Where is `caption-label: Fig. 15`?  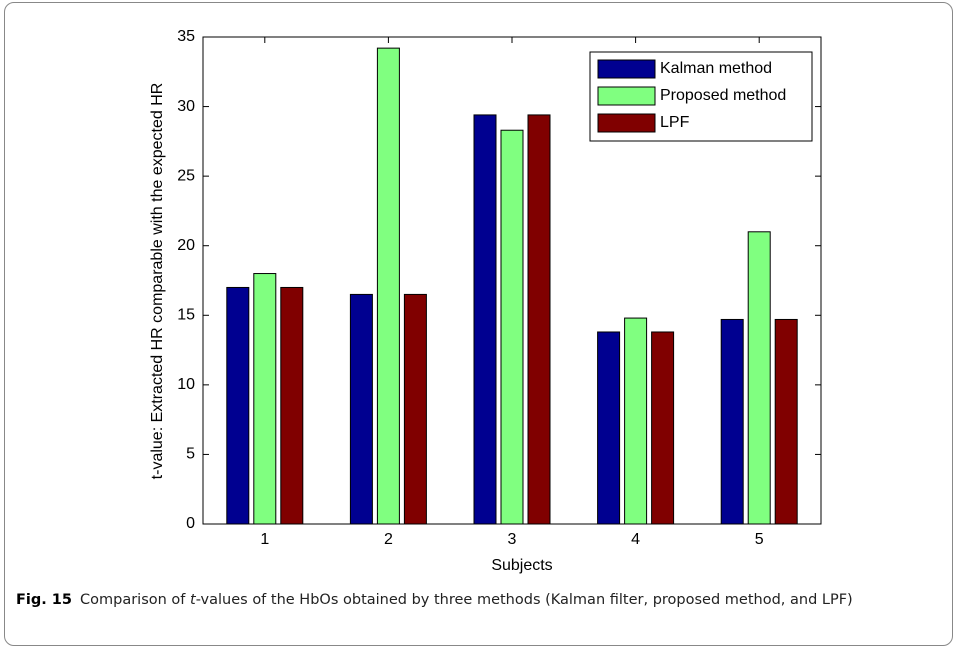
caption-label: Fig. 15 is located at coordinates (44, 600).